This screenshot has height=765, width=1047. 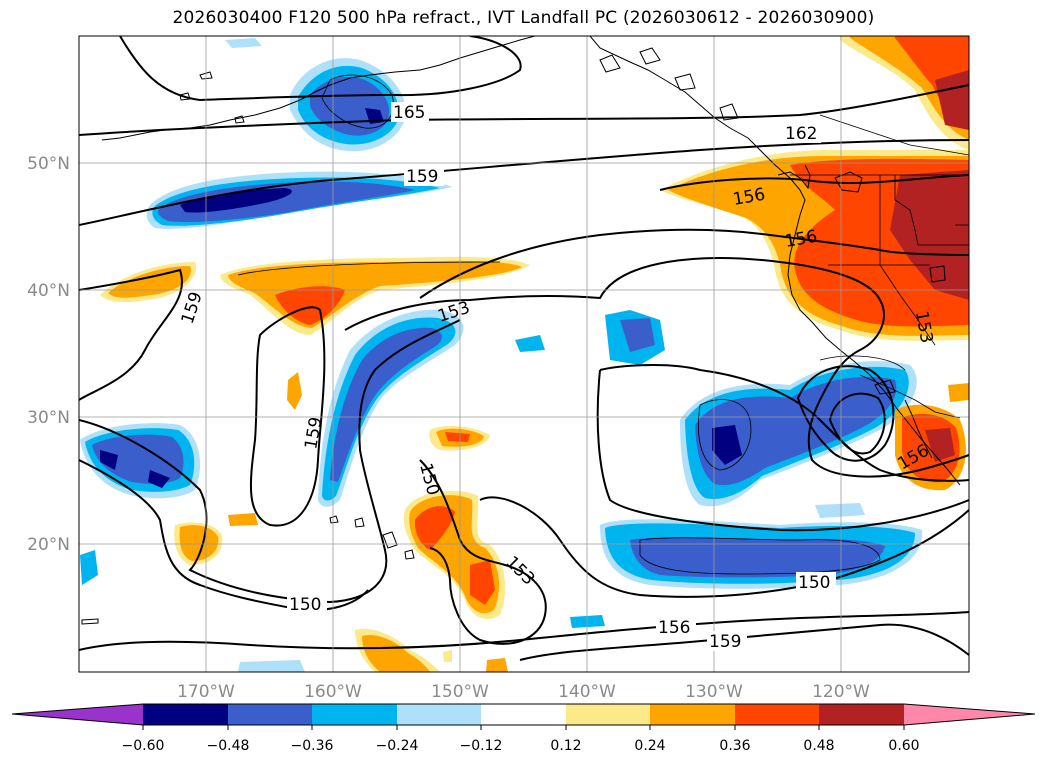 What do you see at coordinates (565, 746) in the screenshot?
I see `colorbar-tick: 0.12` at bounding box center [565, 746].